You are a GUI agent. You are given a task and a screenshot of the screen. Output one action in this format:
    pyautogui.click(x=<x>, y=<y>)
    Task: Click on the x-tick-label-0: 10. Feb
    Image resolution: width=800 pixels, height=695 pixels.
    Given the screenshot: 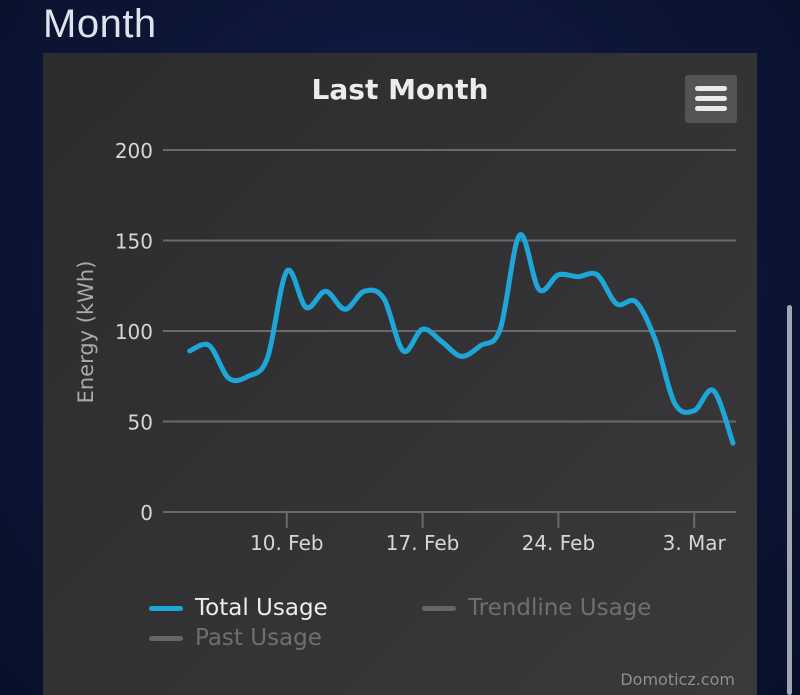 What is the action you would take?
    pyautogui.click(x=287, y=543)
    